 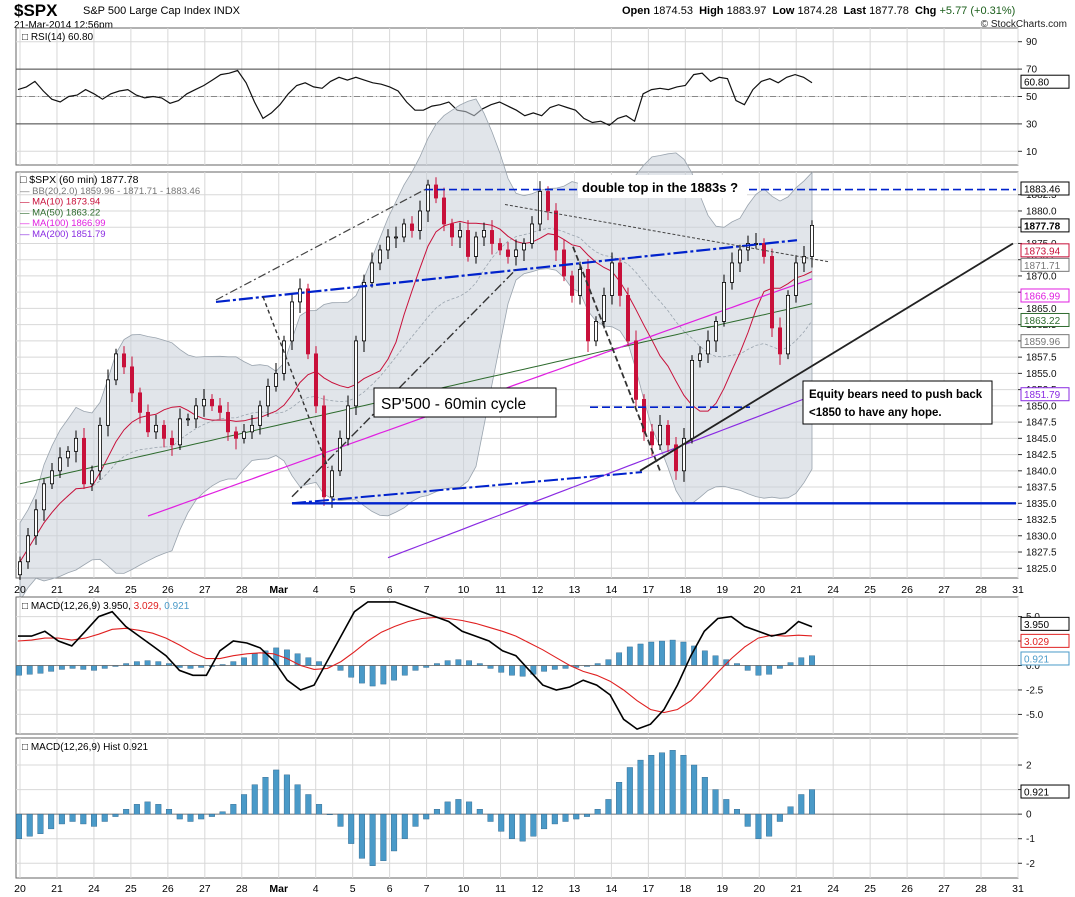 What do you see at coordinates (1036, 625) in the screenshot?
I see `macd-value-tag: 3.950` at bounding box center [1036, 625].